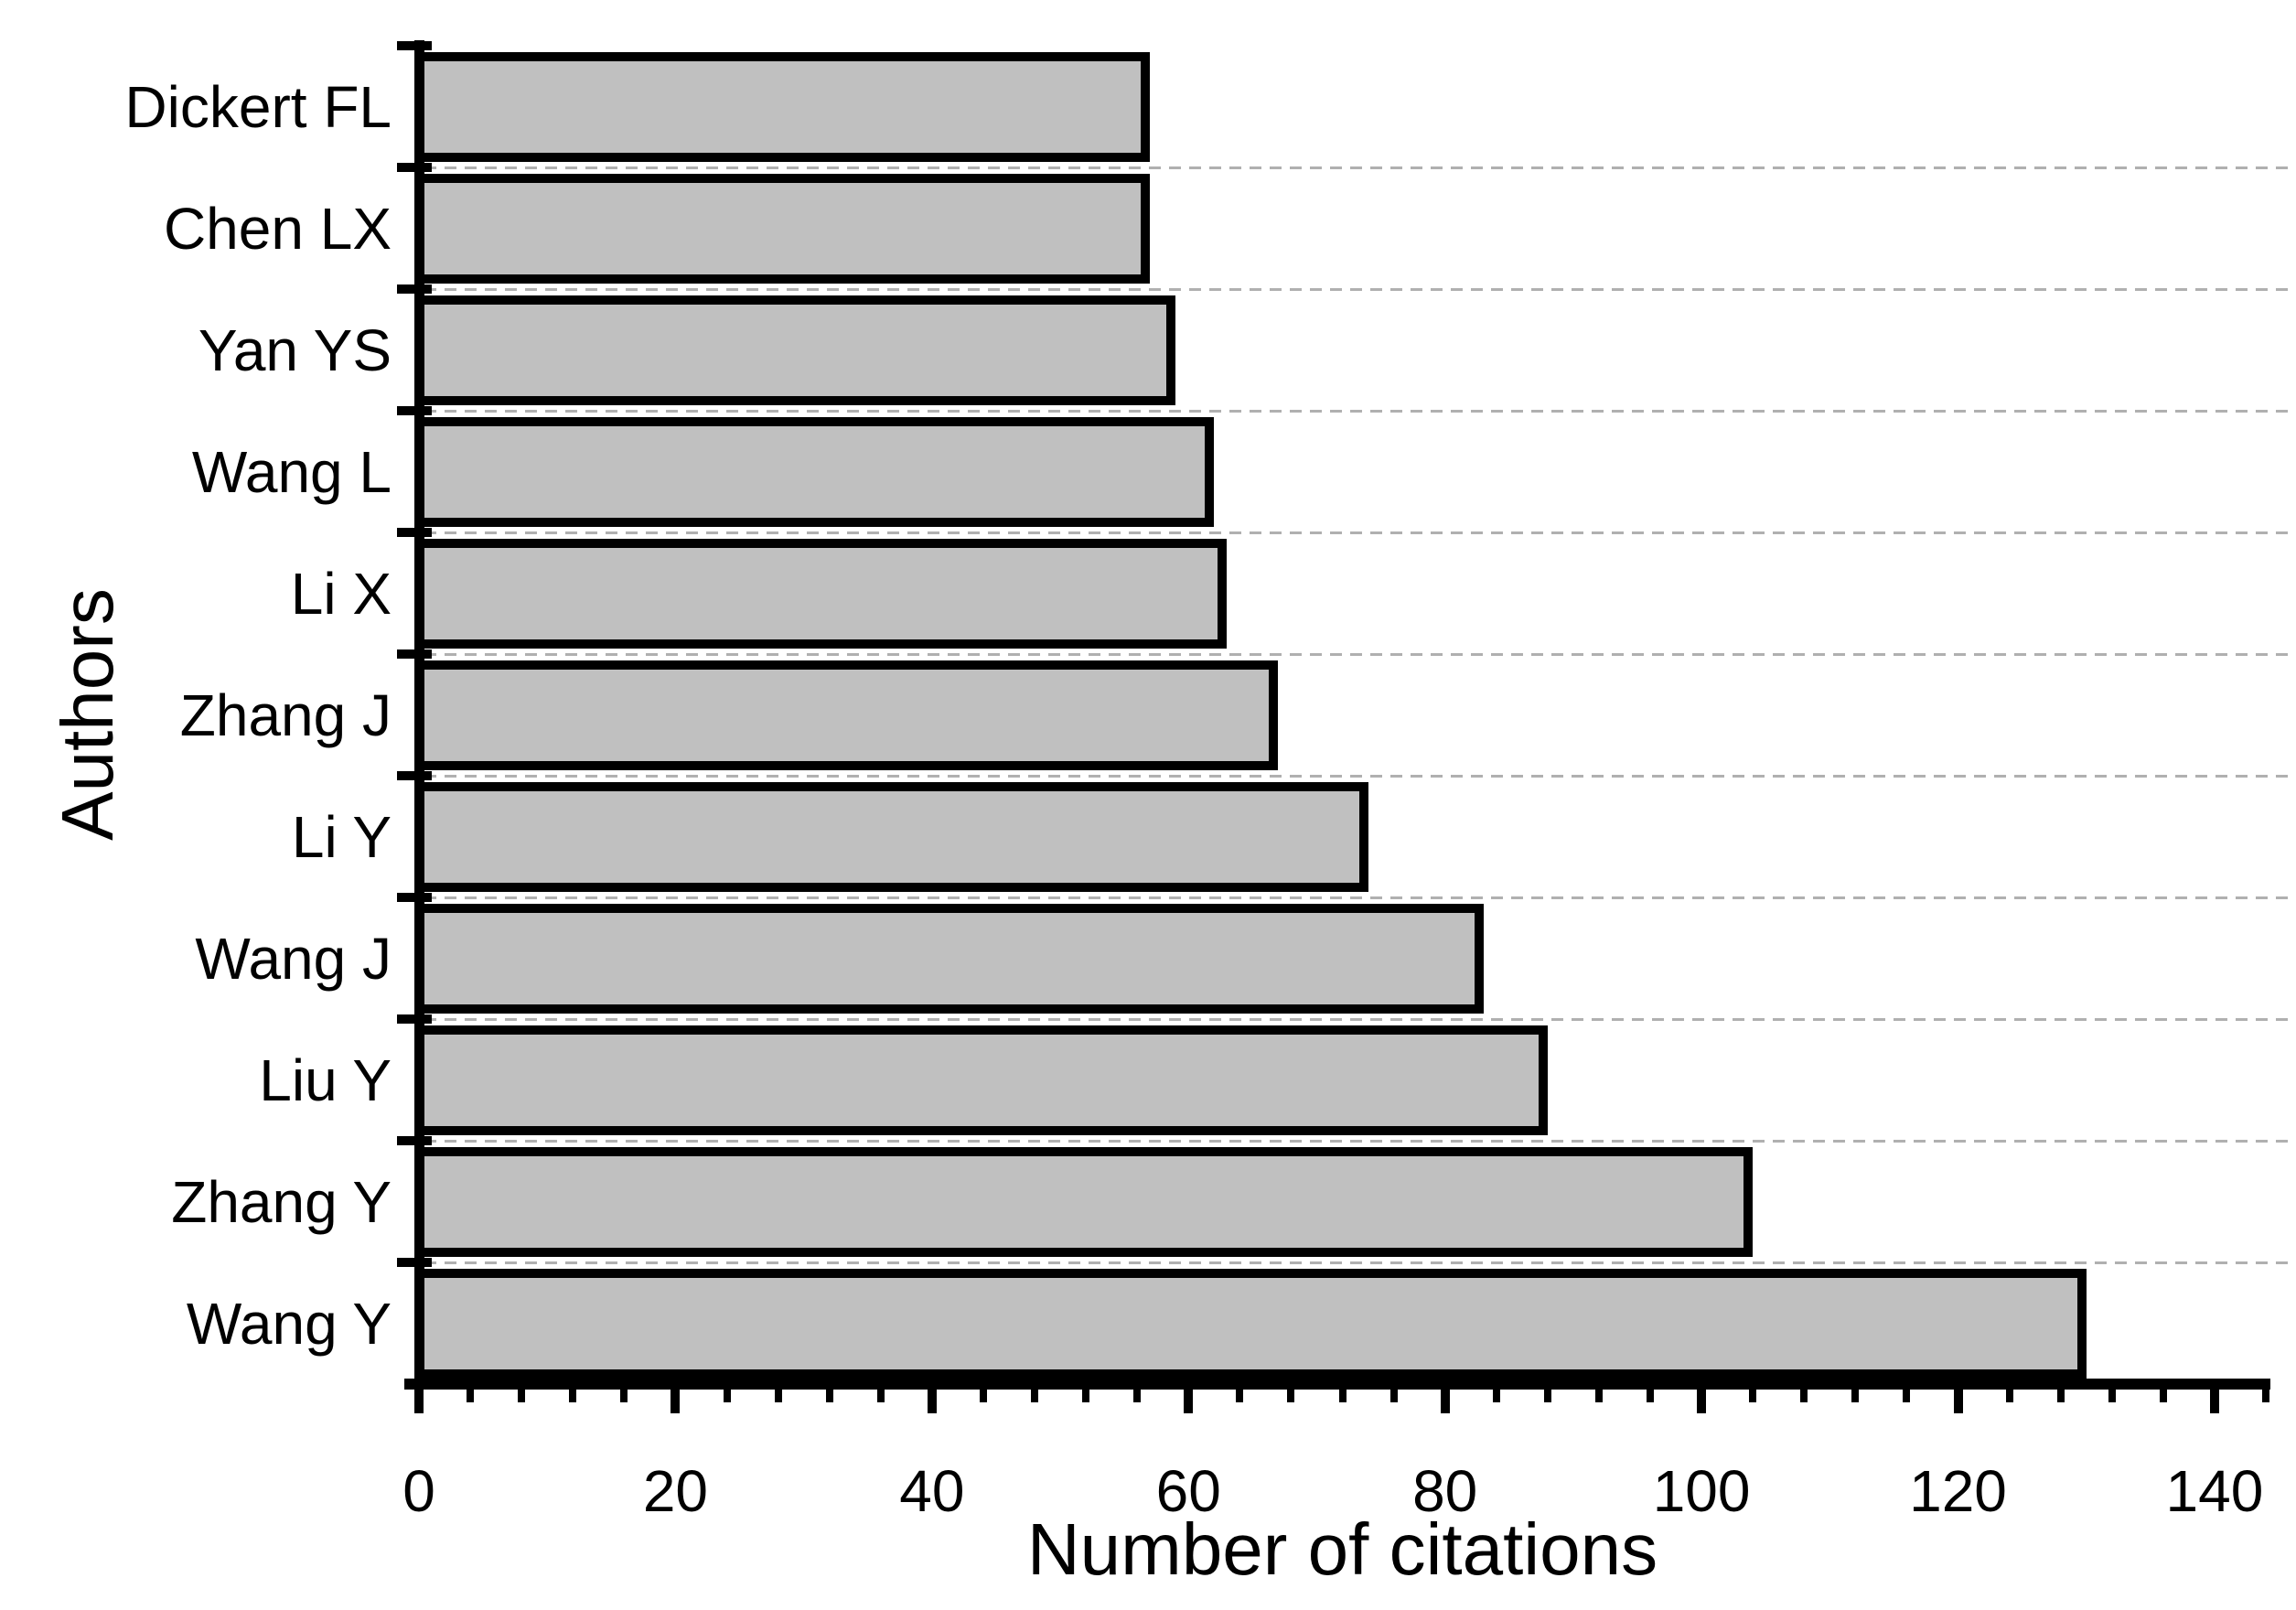  I want to click on category-label: Wang L, so click(291, 471).